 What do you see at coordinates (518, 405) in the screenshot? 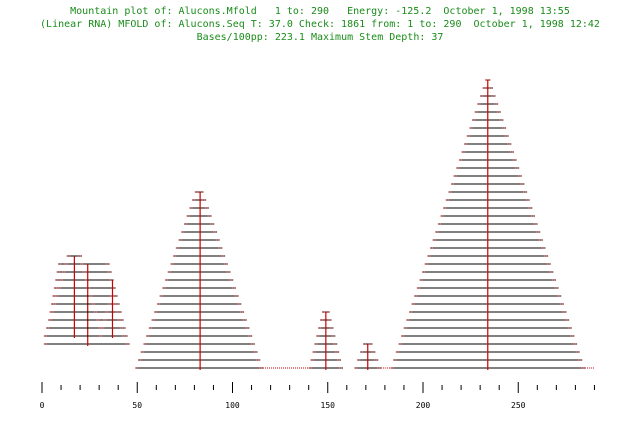
I see `x-tick-label: 250` at bounding box center [518, 405].